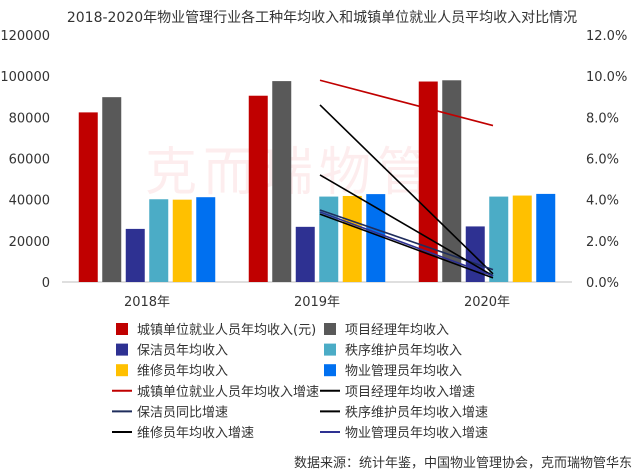 The height and width of the screenshot is (475, 640). What do you see at coordinates (147, 302) in the screenshot?
I see `category-label: 2018年` at bounding box center [147, 302].